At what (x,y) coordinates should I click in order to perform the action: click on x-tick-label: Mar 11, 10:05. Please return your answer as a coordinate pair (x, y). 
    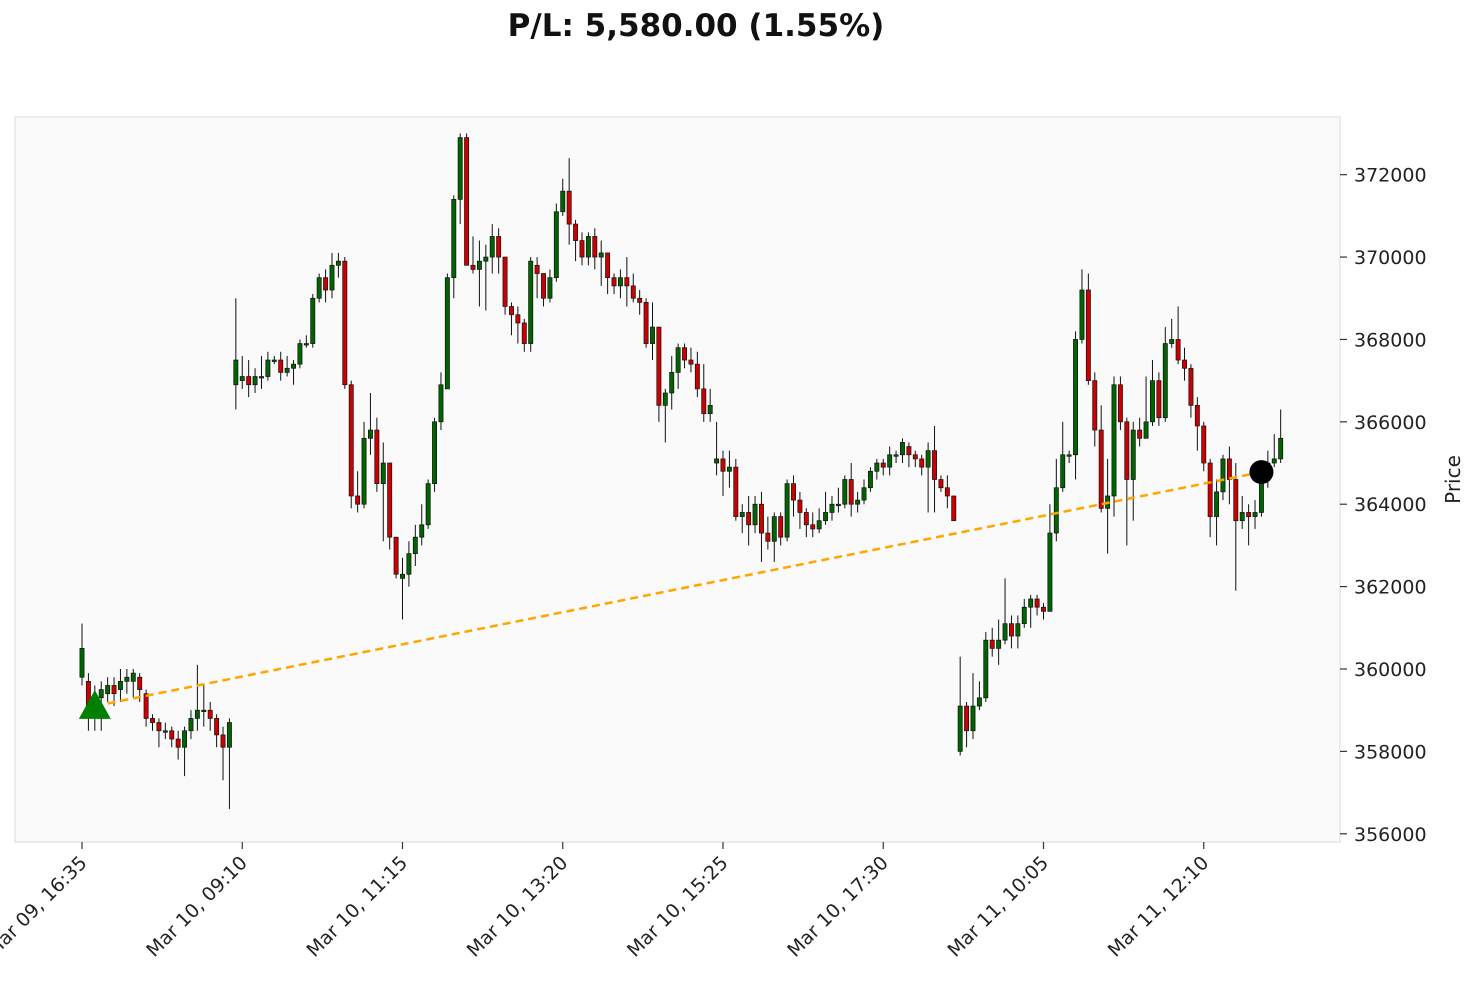
    Looking at the image, I should click on (999, 907).